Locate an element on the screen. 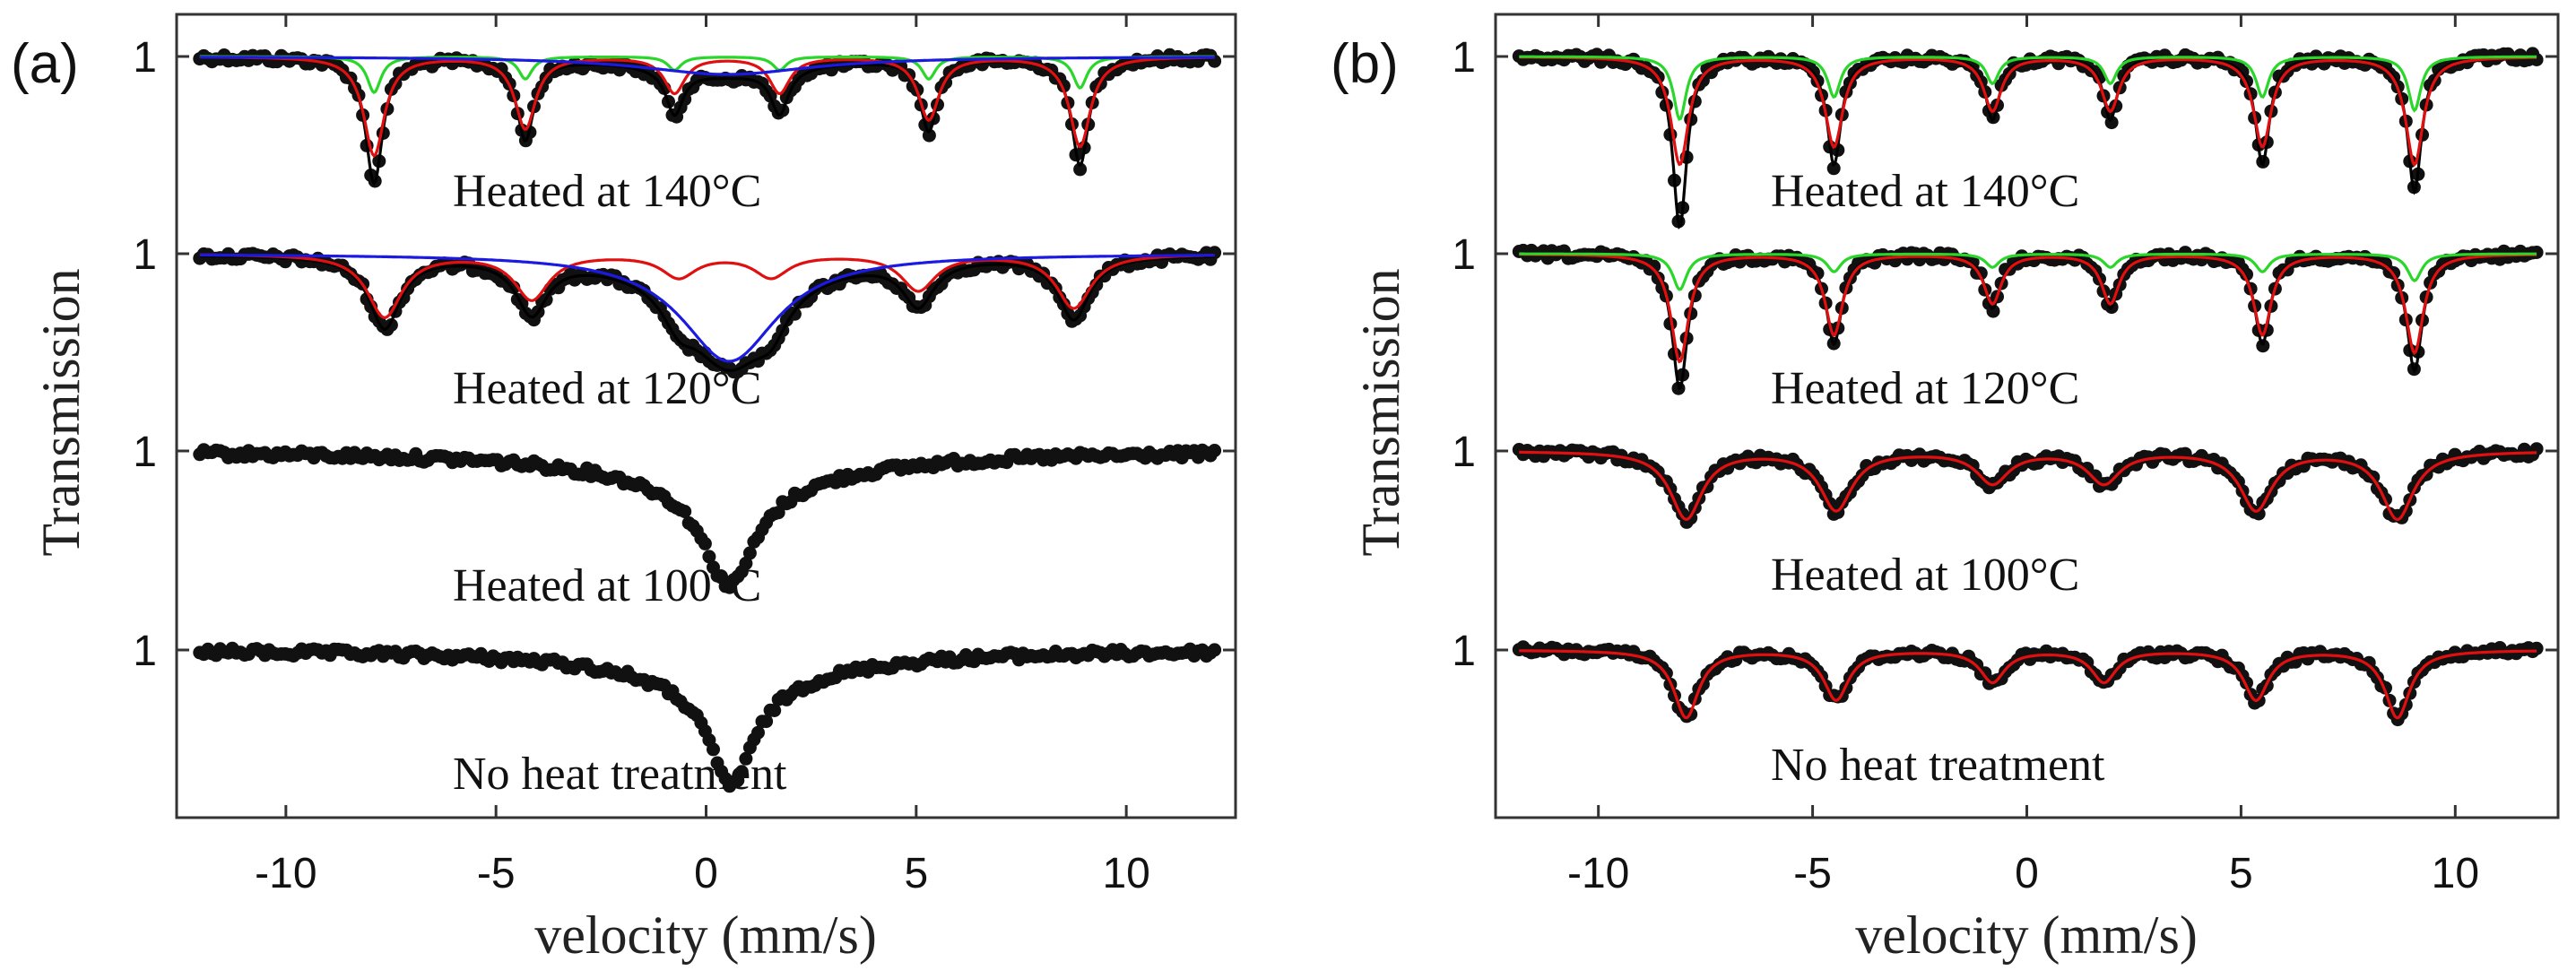 This screenshot has height=979, width=2576. fit-curve-total-fit is located at coordinates (707, 313).